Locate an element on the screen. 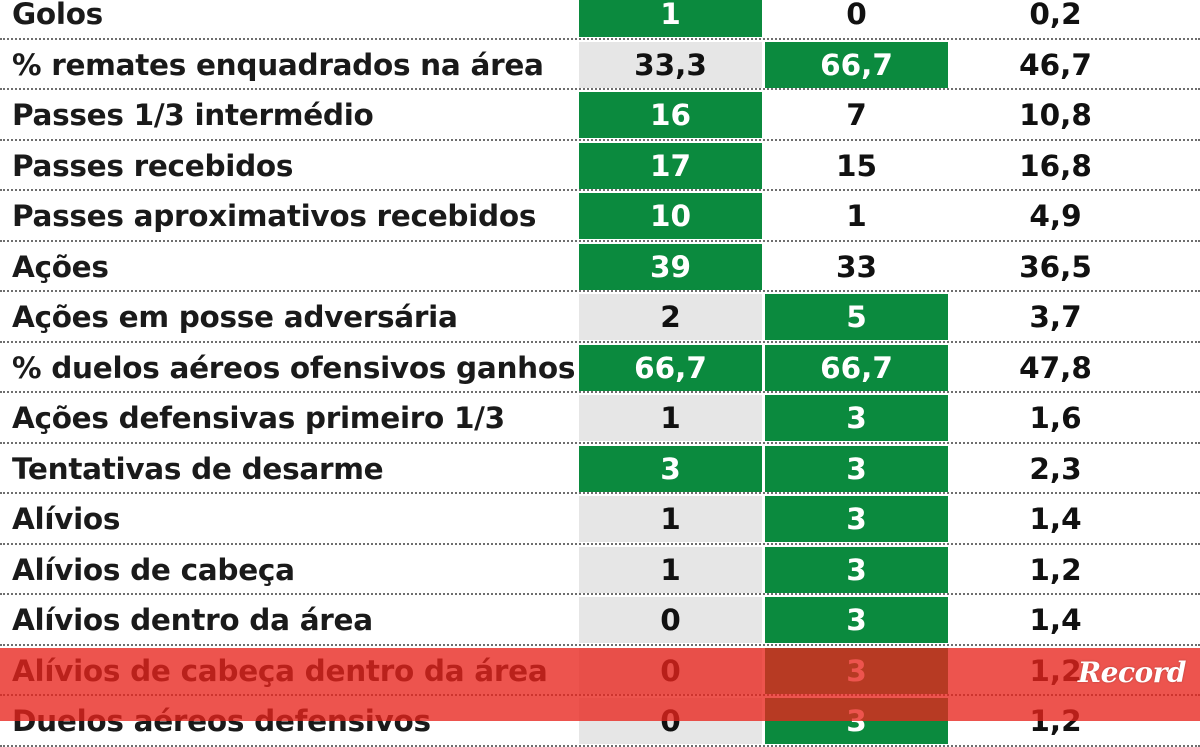 Image resolution: width=1200 pixels, height=747 pixels. value-player-b: 33 is located at coordinates (856, 266).